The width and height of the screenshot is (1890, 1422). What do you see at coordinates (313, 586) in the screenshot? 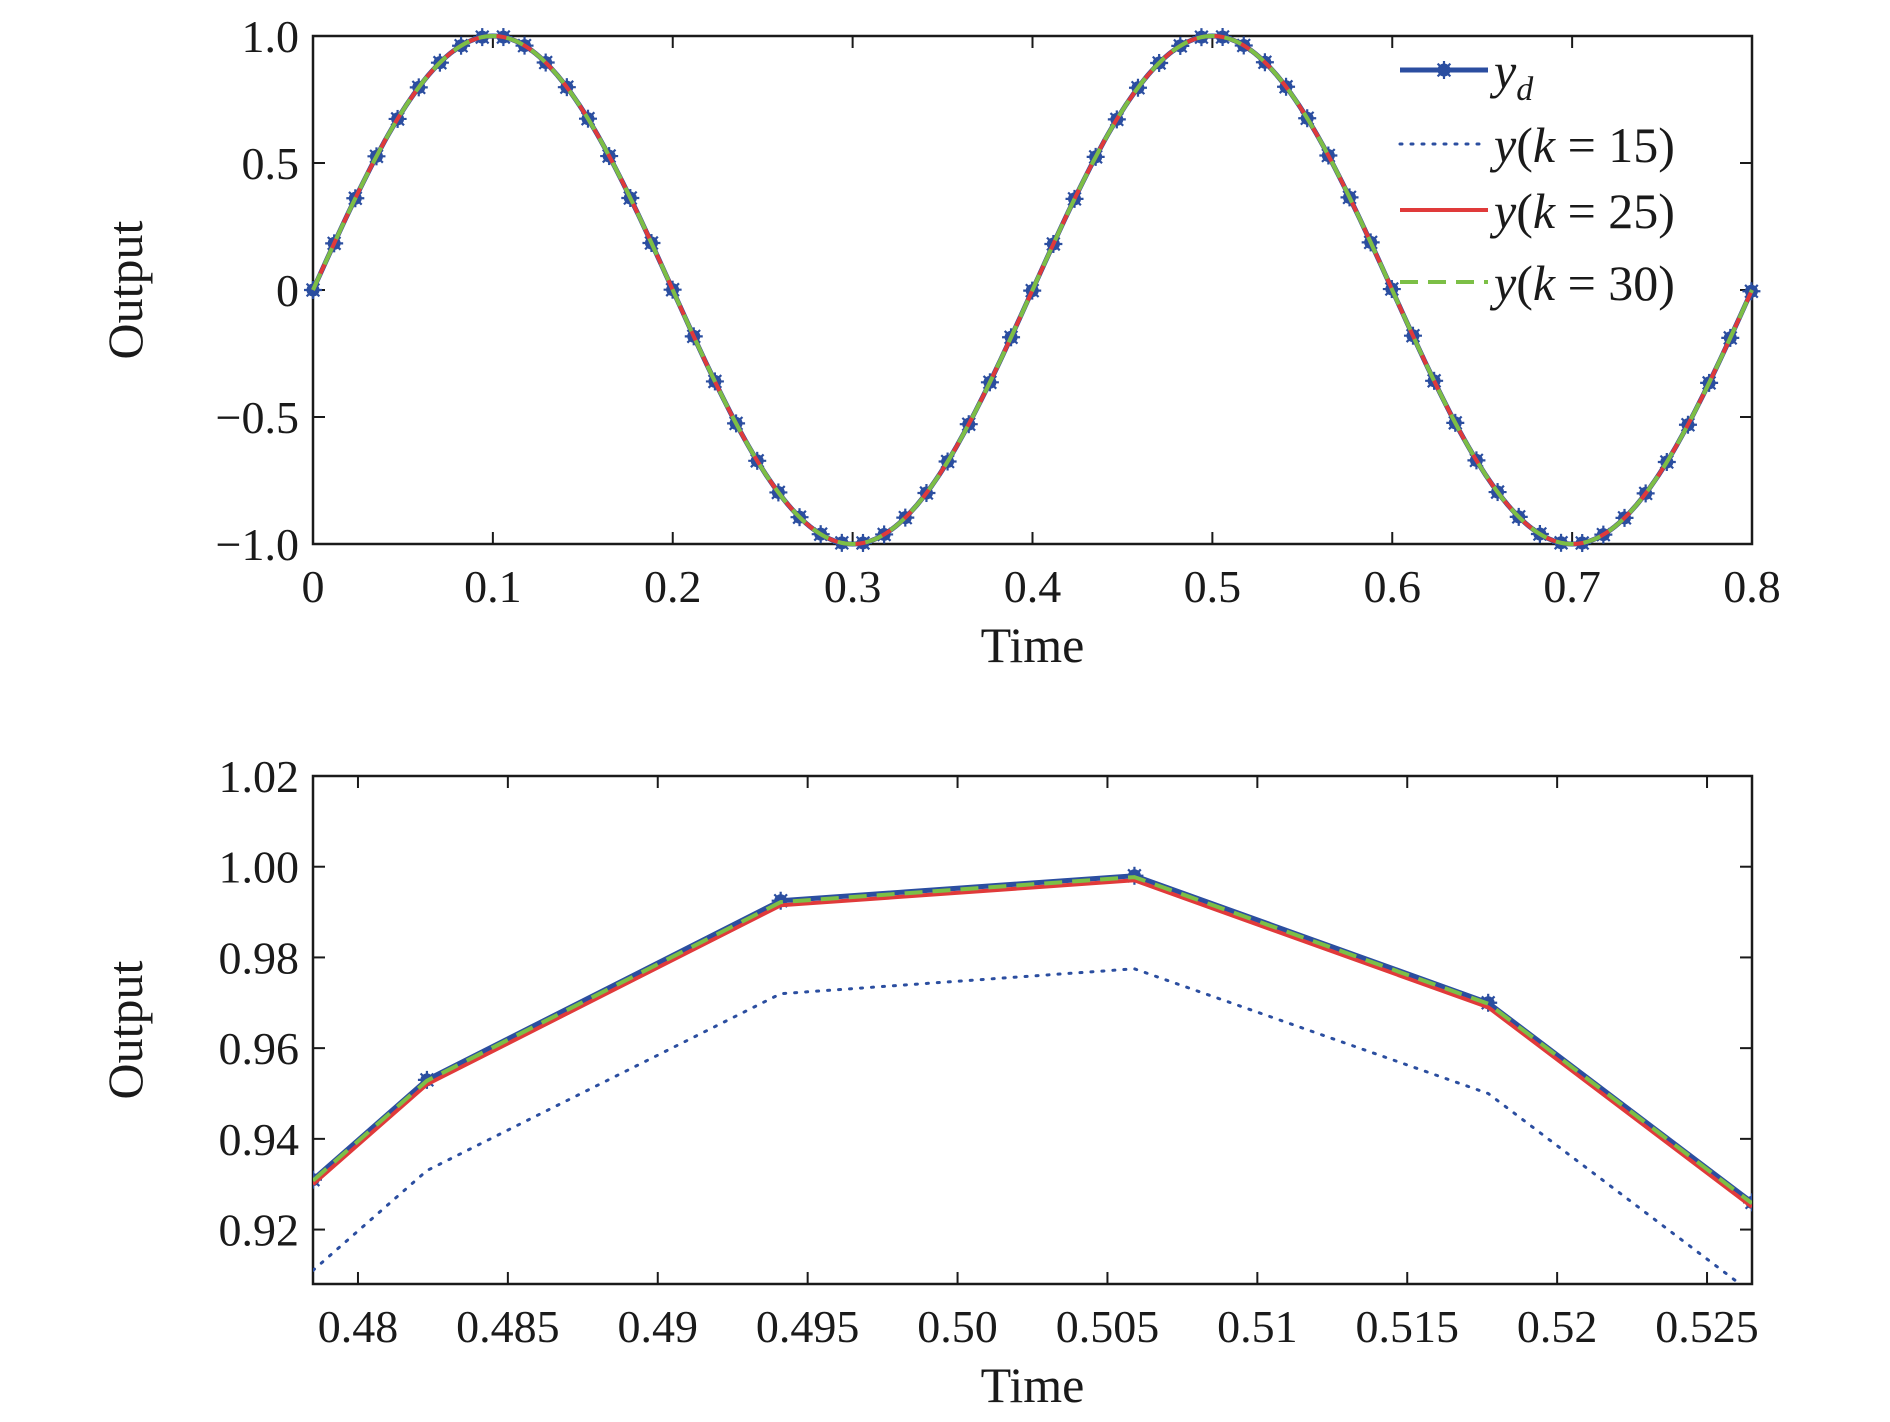
I see `x-tick-label-0: 0` at bounding box center [313, 586].